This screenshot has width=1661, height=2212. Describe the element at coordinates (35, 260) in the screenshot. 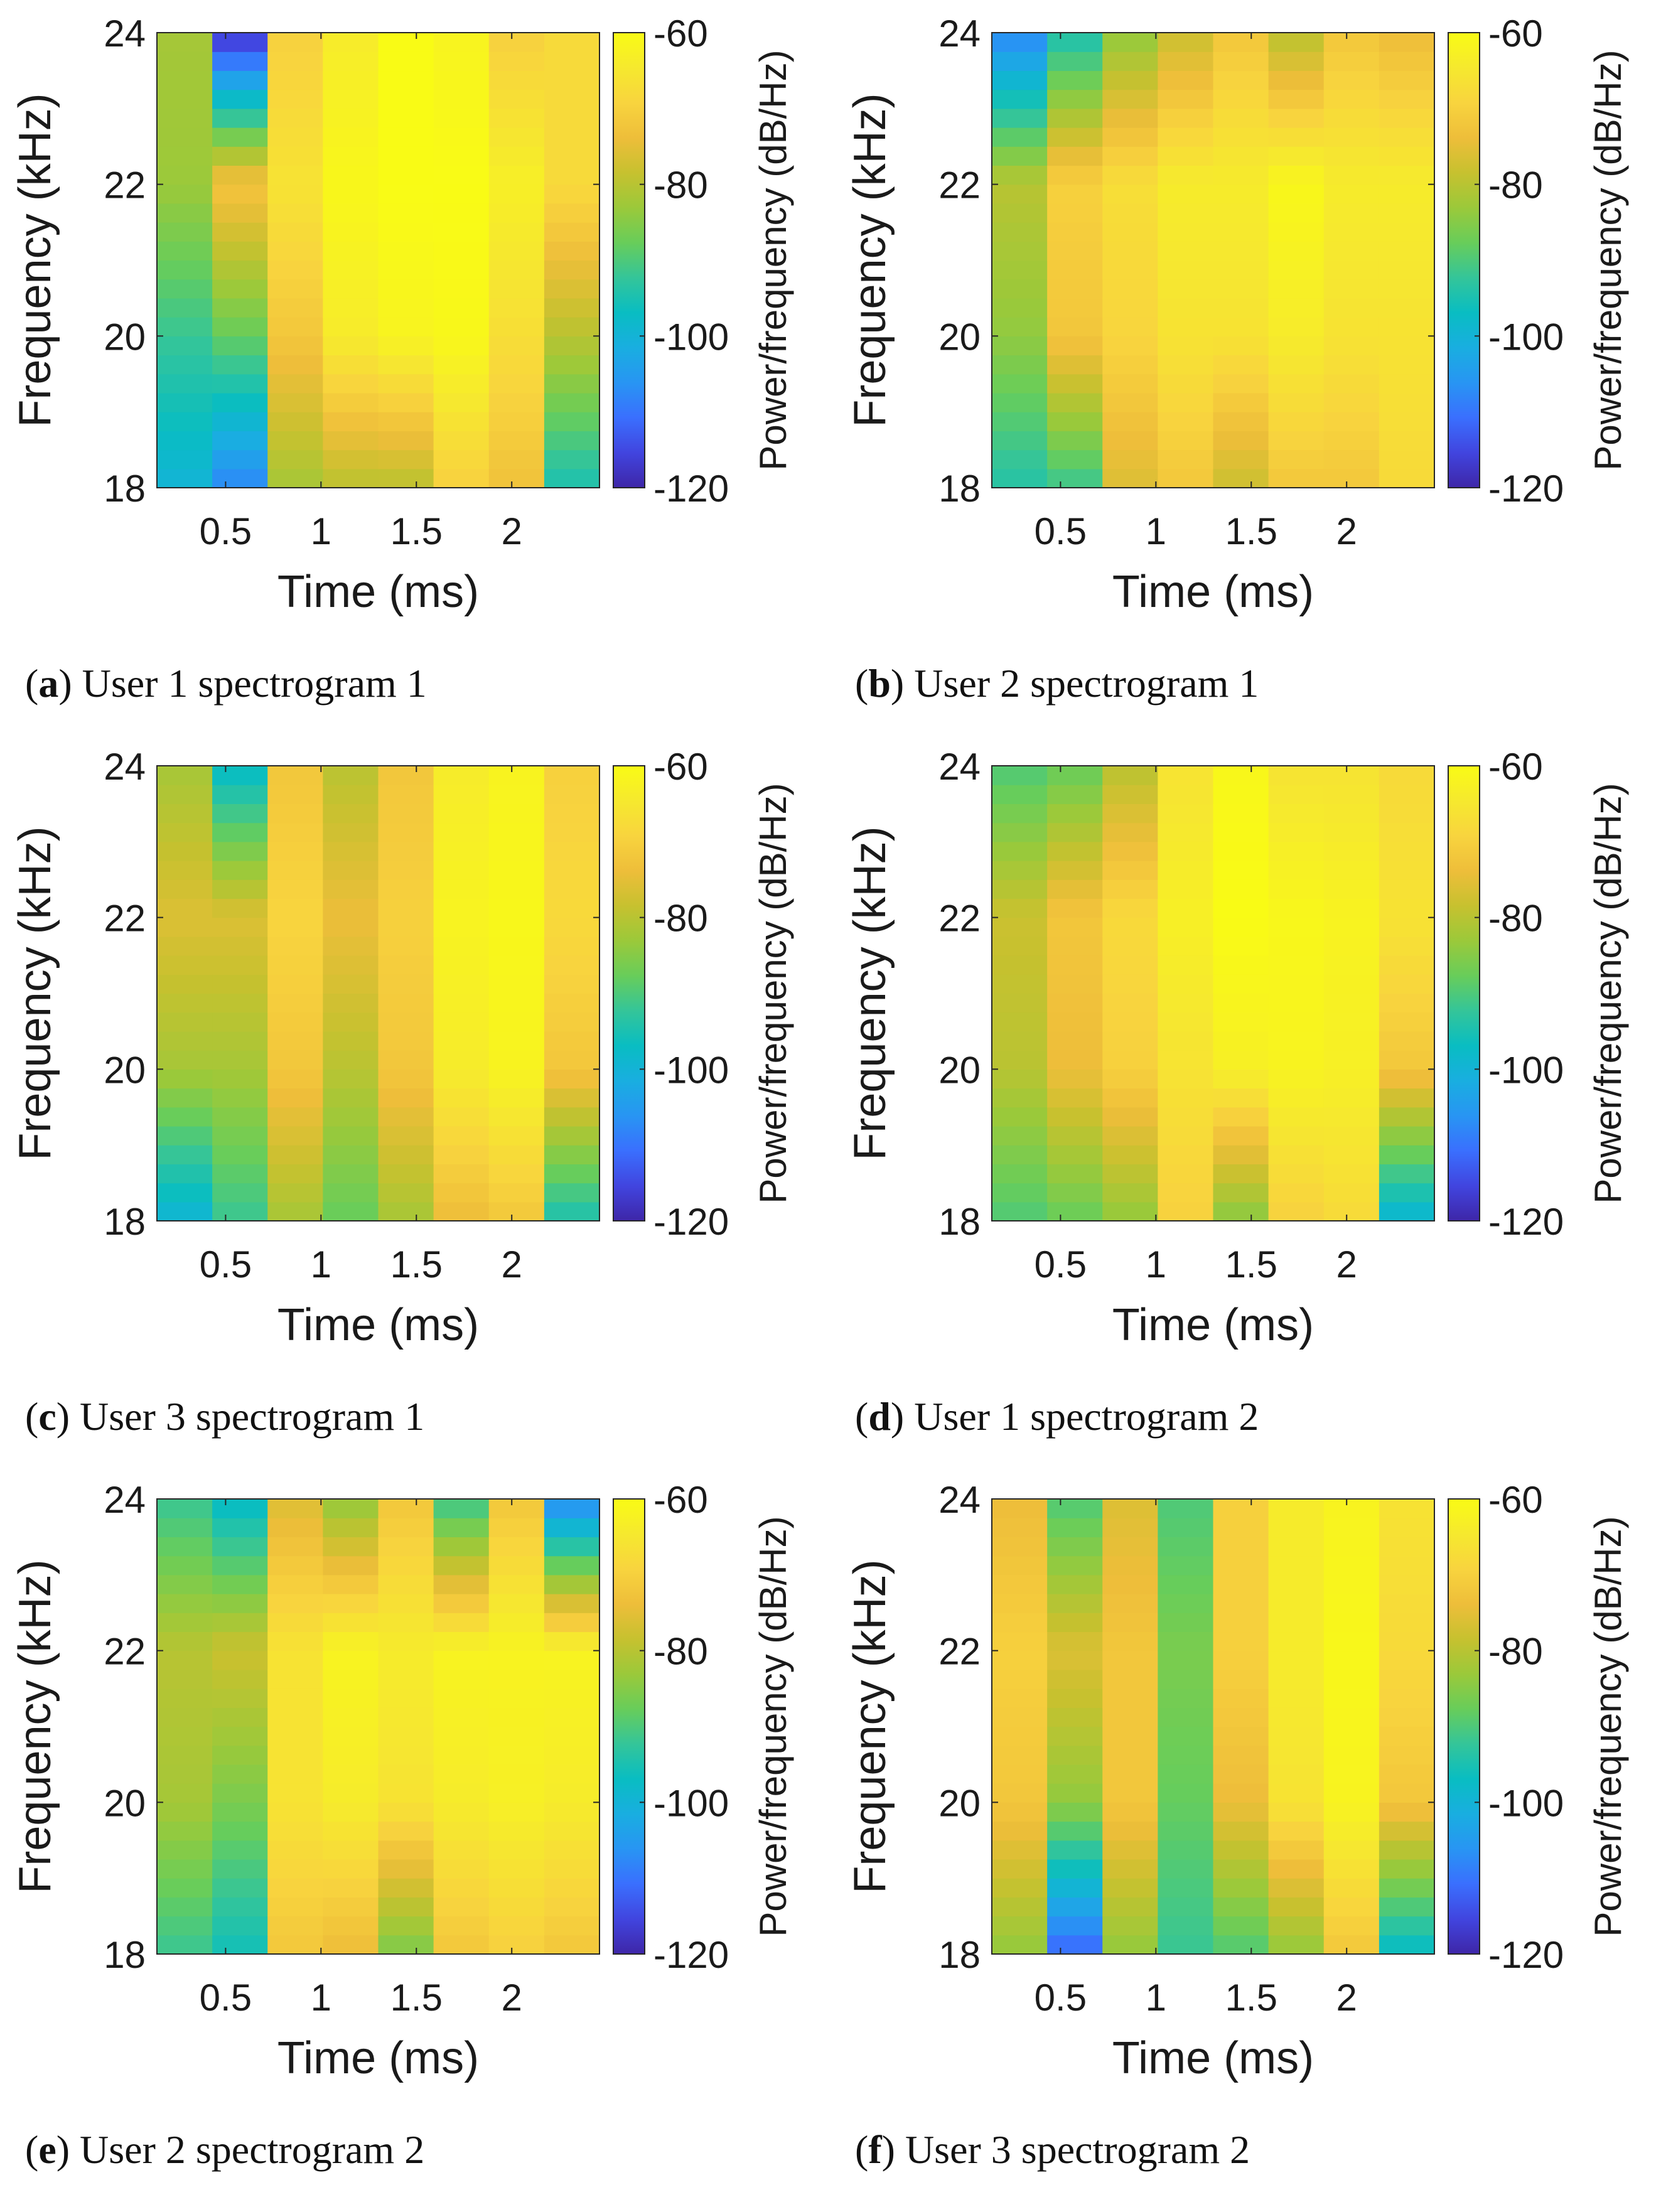

I see `y-axis-label: Frequency (kHz)` at that location.